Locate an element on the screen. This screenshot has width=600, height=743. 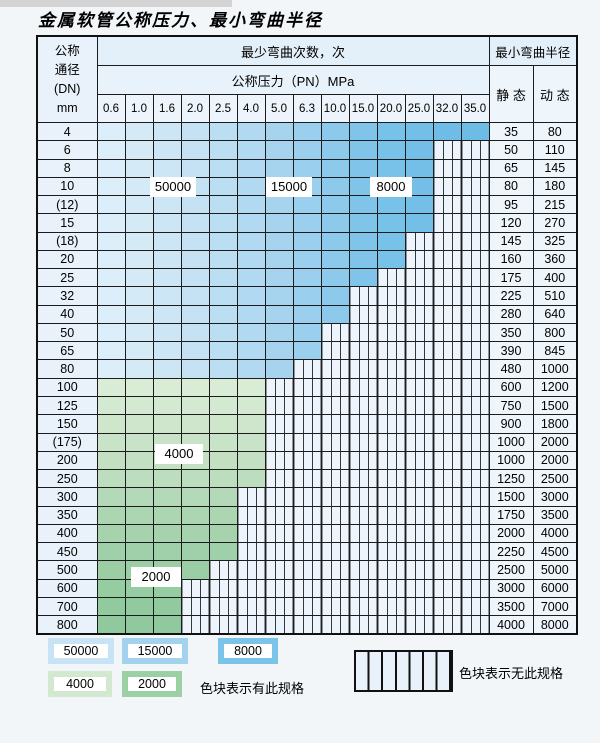
dn-cell: 20 is located at coordinates (67, 259).